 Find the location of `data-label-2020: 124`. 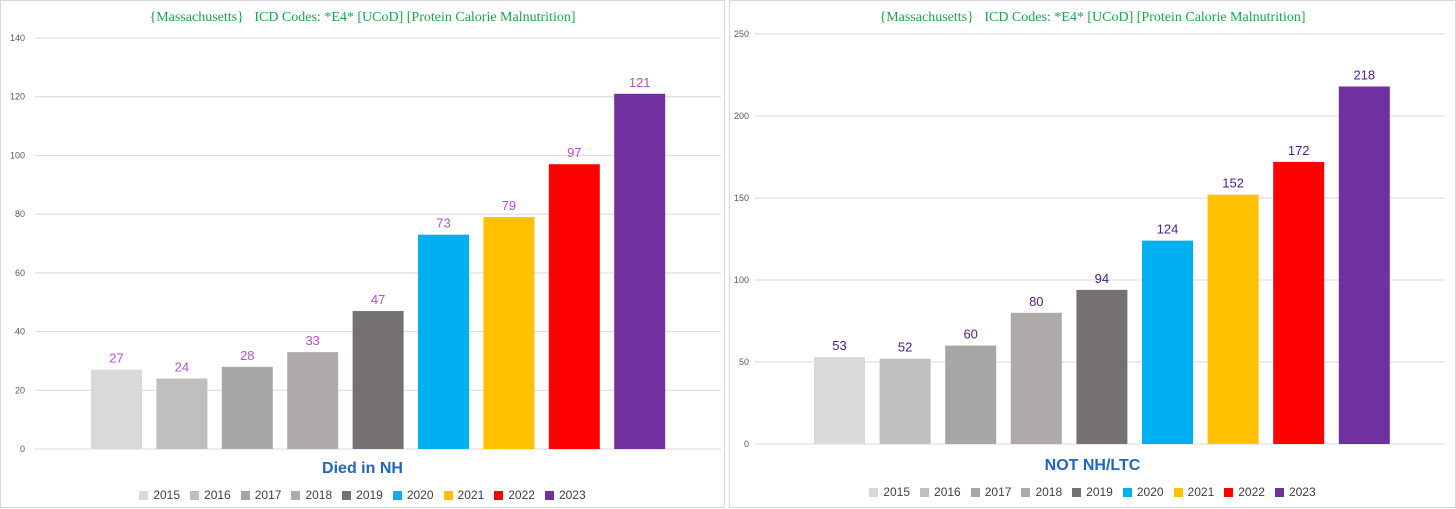

data-label-2020: 124 is located at coordinates (1168, 229).